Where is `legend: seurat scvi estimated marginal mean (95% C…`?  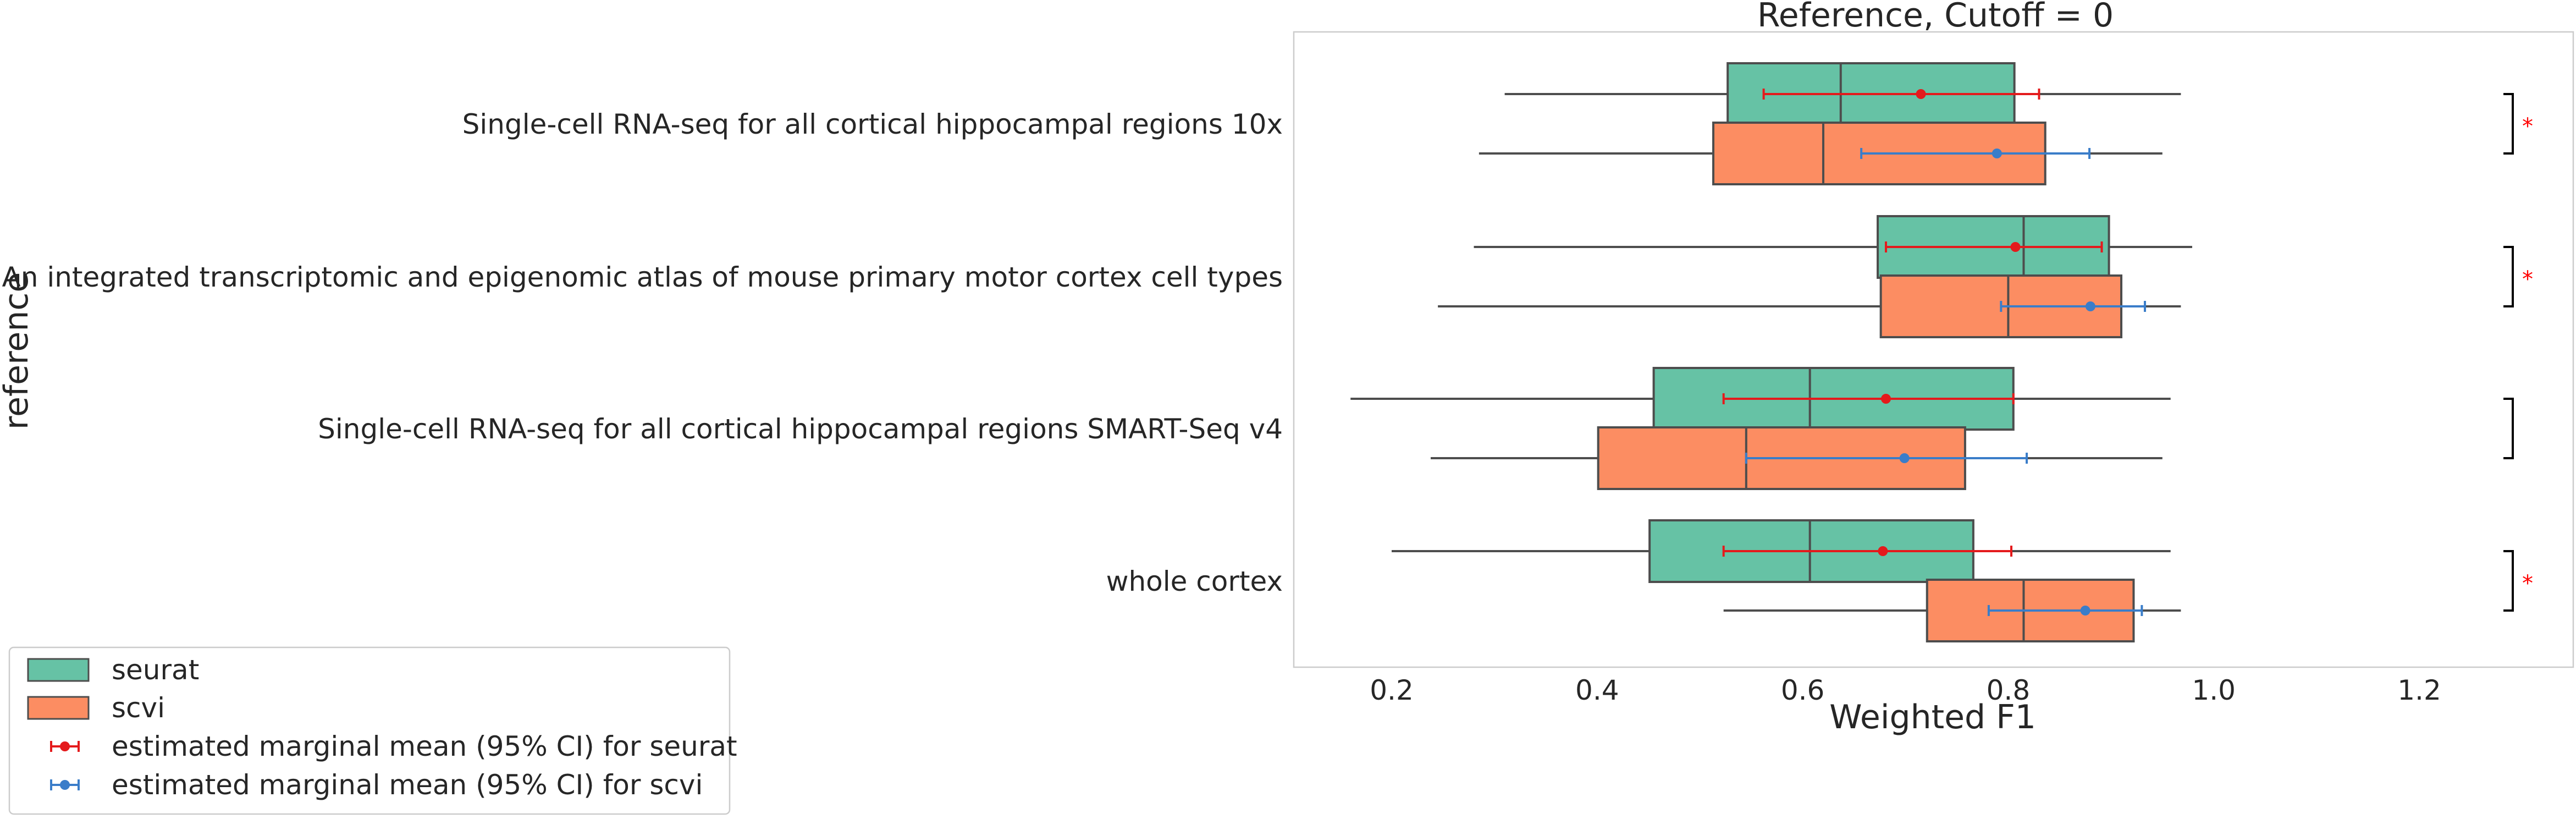 legend: seurat scvi estimated marginal mean (95% C… is located at coordinates (372, 730).